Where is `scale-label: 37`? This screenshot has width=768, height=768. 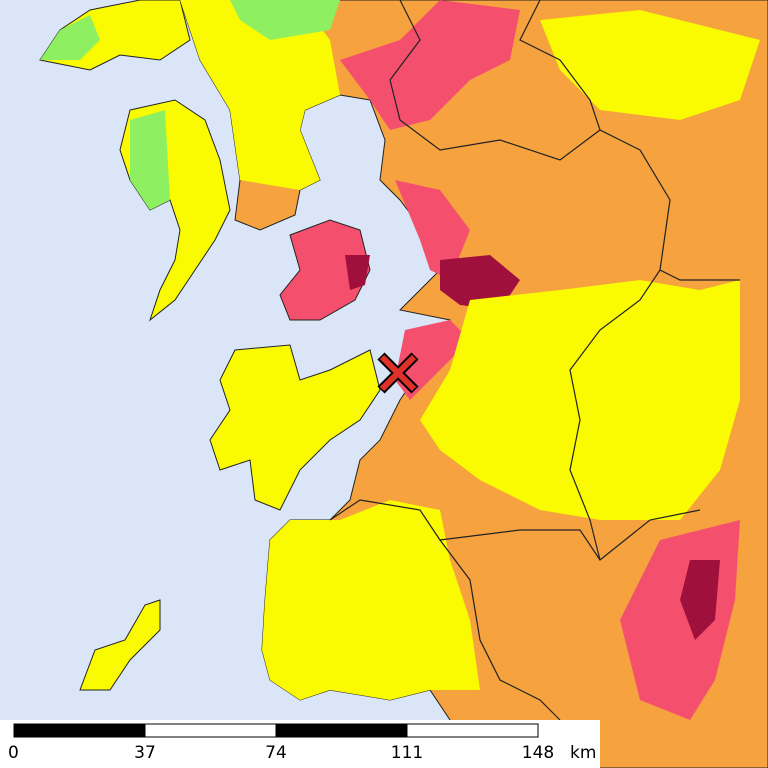
scale-label: 37 is located at coordinates (145, 753).